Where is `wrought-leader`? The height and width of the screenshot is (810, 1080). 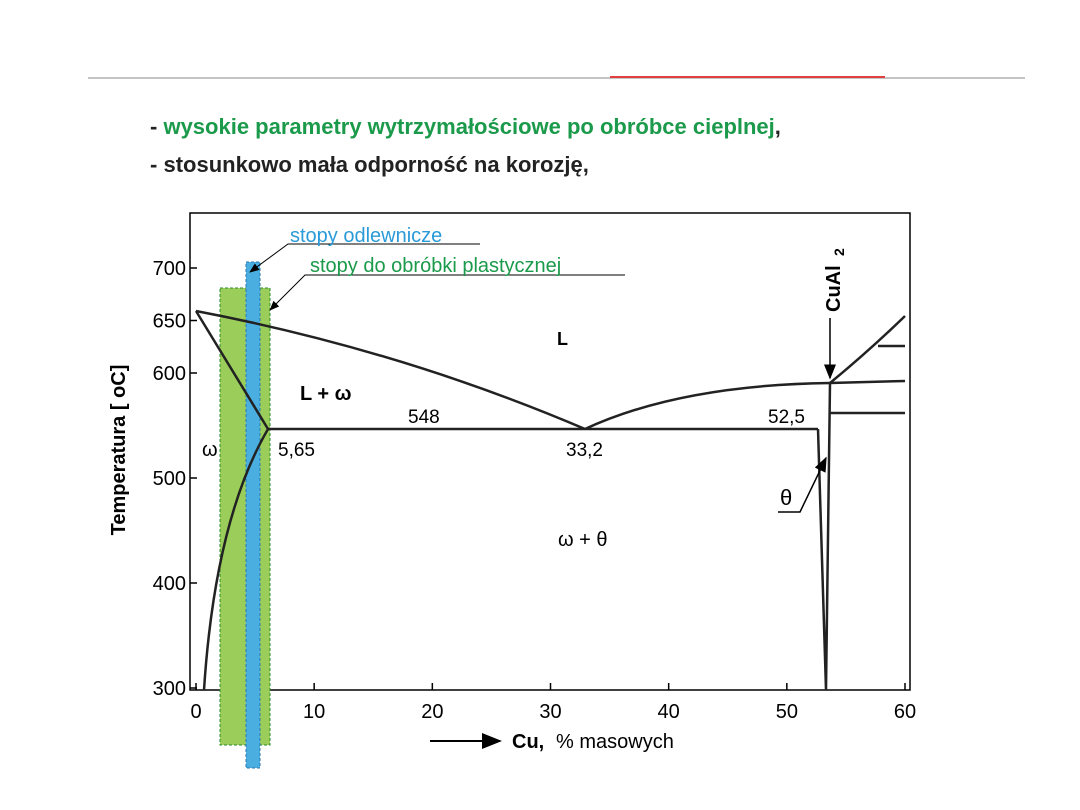
wrought-leader is located at coordinates (447, 292).